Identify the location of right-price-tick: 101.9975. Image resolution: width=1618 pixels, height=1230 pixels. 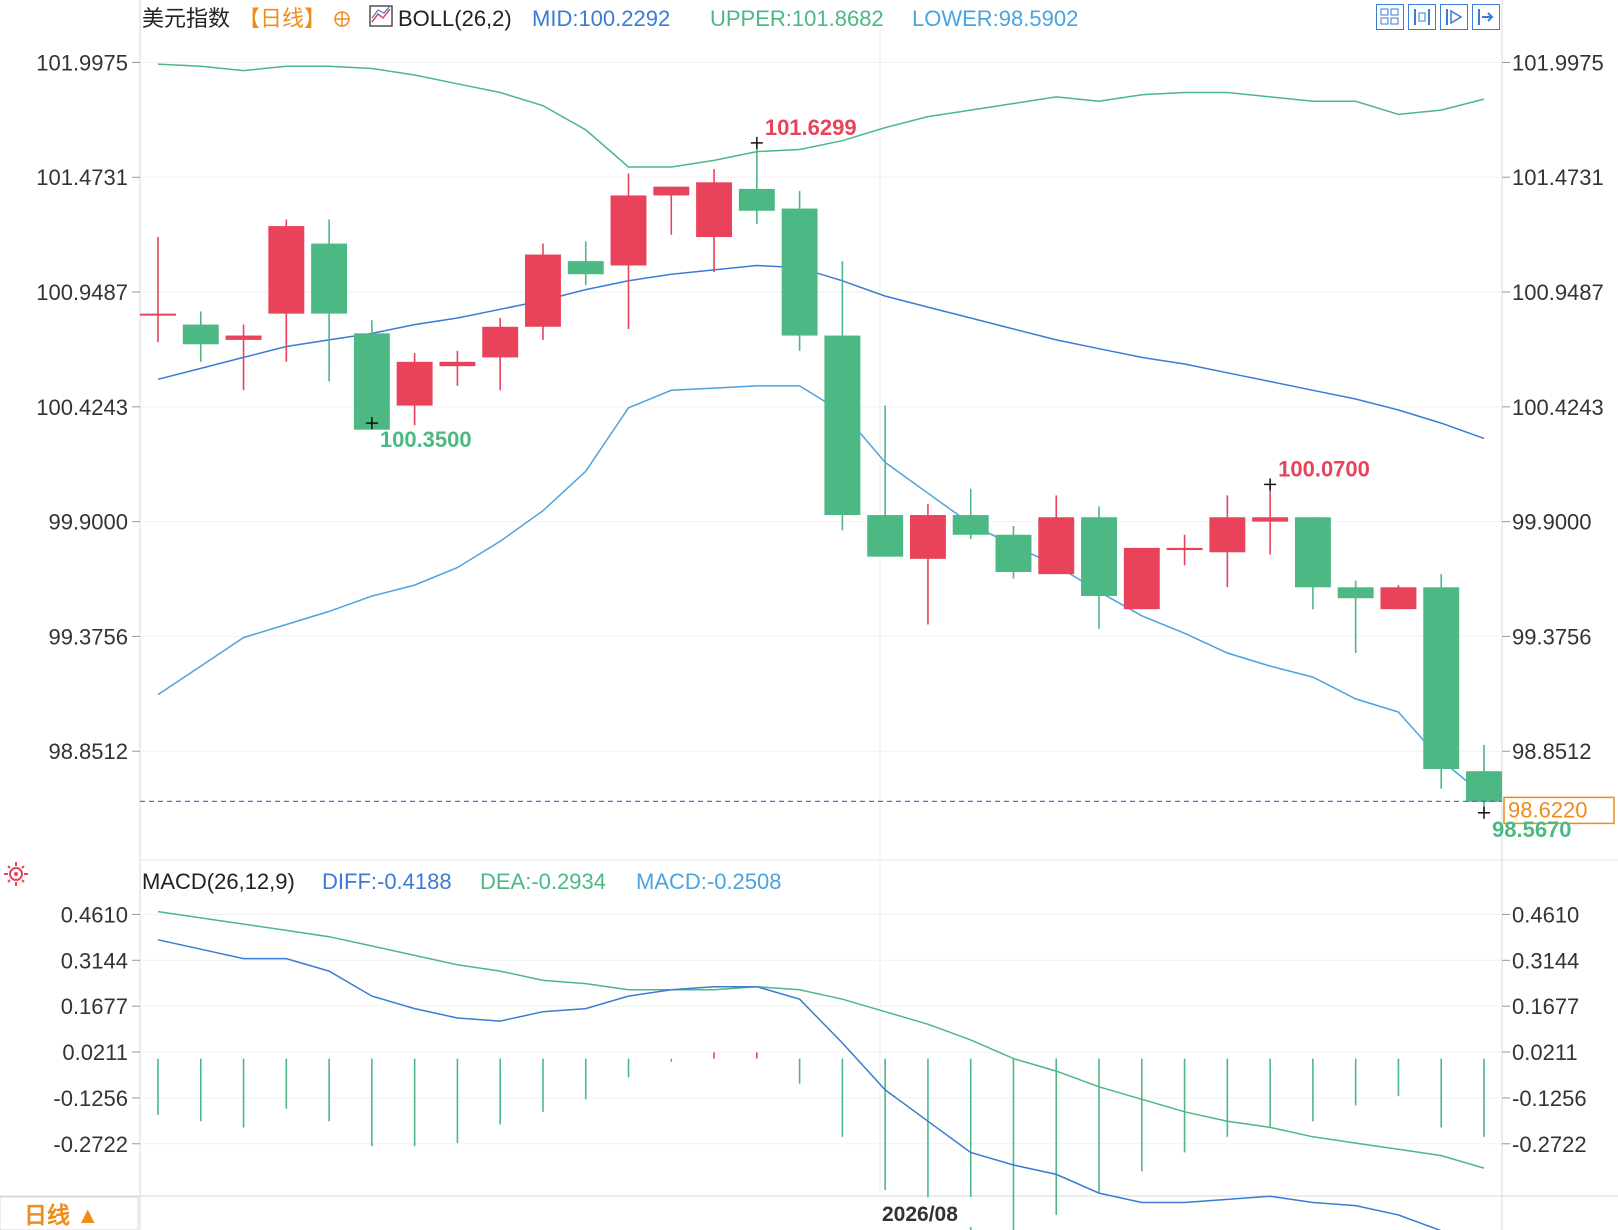
(1558, 62).